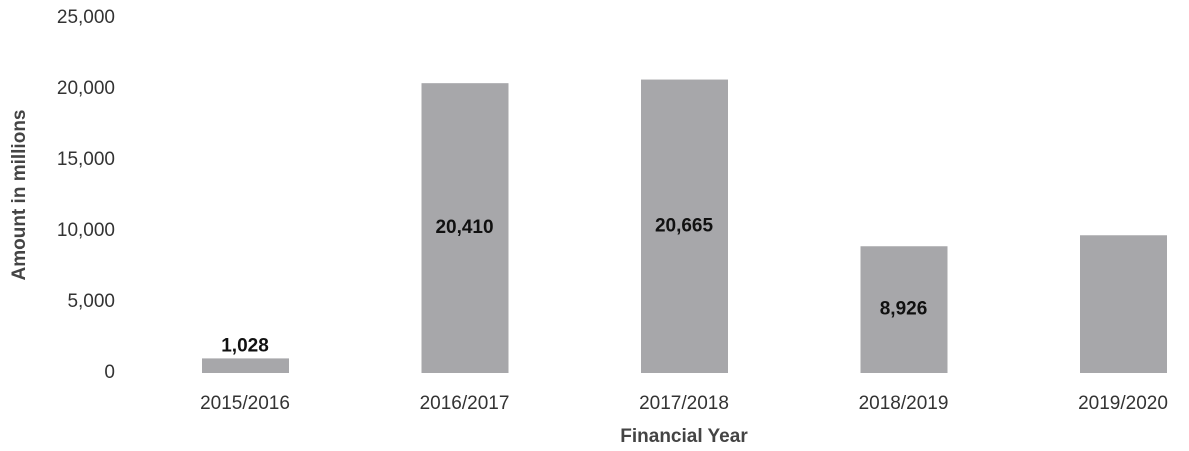 This screenshot has width=1189, height=451. I want to click on x-axis-title: Financial Year, so click(684, 436).